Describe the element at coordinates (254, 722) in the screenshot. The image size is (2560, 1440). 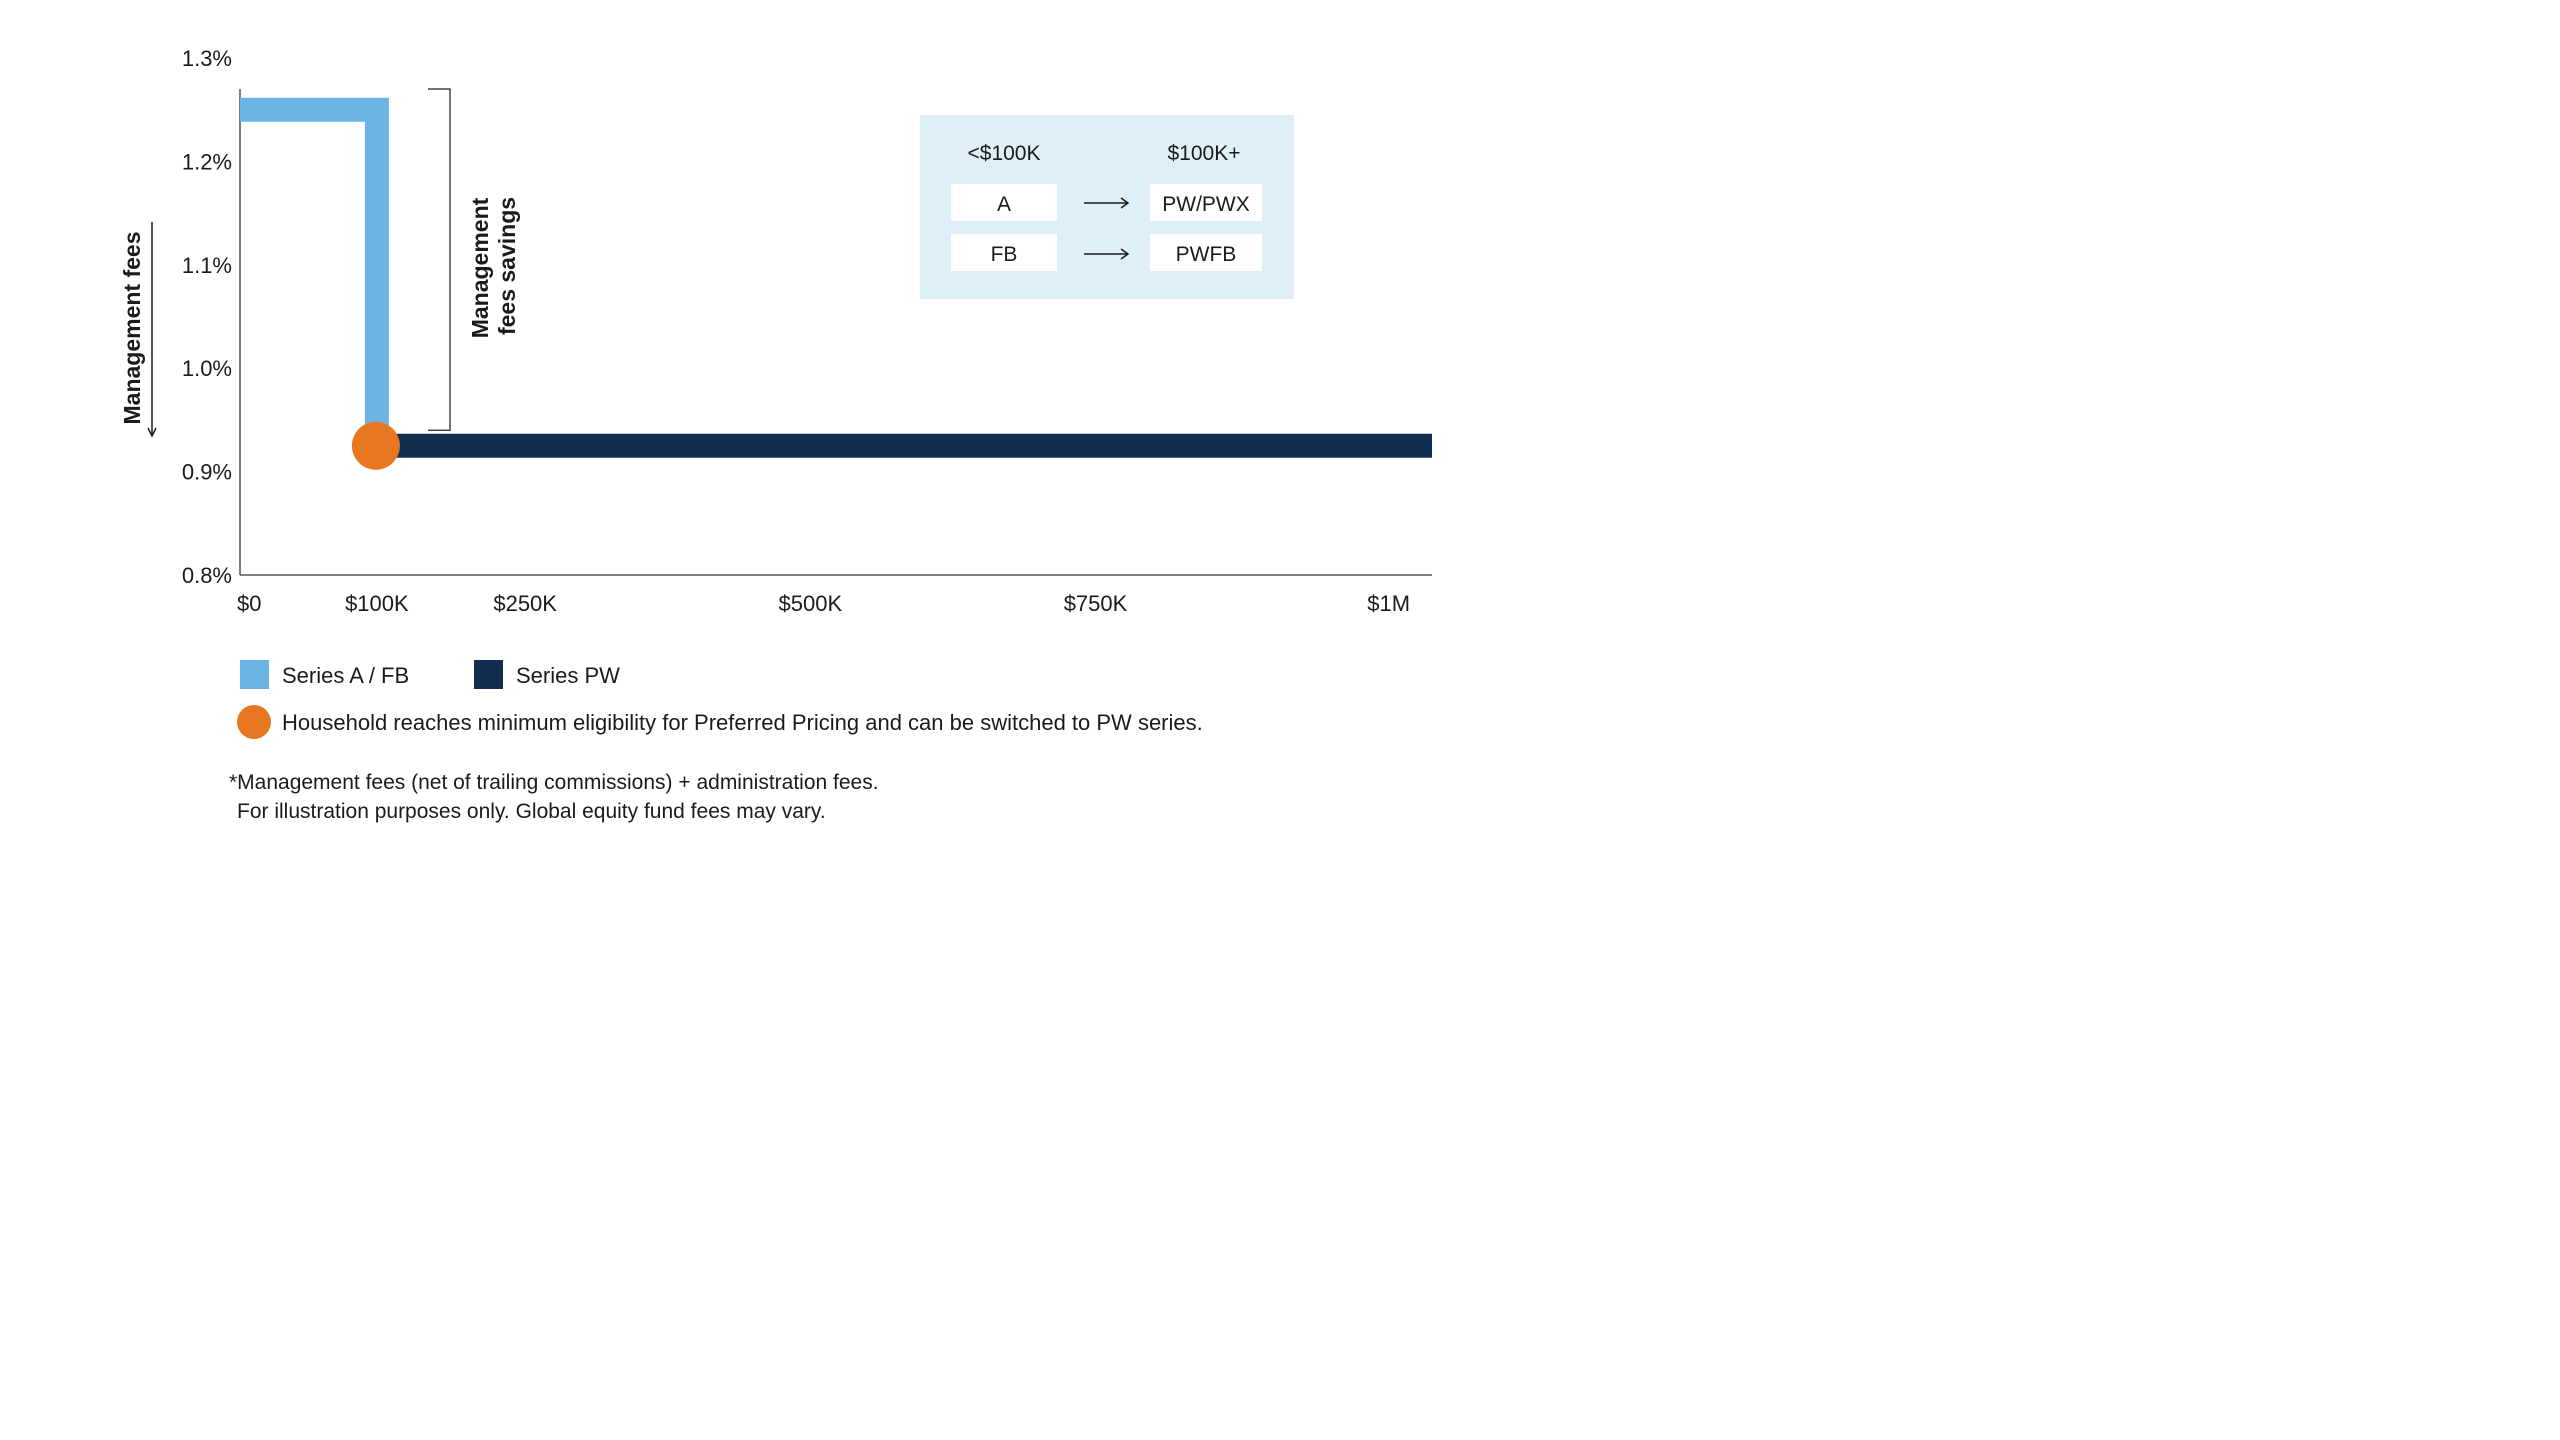
I see `legend-marker-circle-icon` at that location.